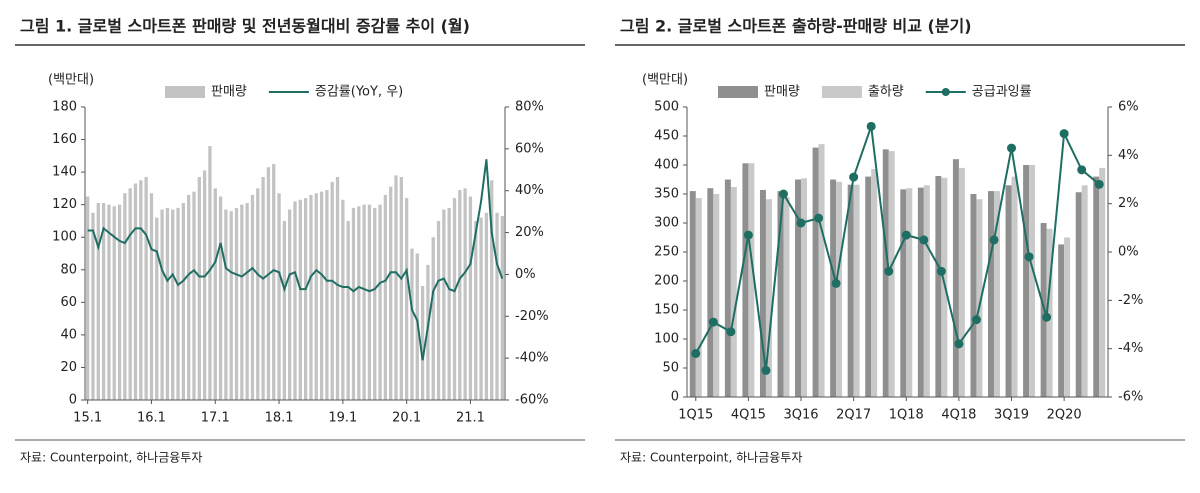 The height and width of the screenshot is (493, 1200). Describe the element at coordinates (945, 92) in the screenshot. I see `legend-marker` at that location.